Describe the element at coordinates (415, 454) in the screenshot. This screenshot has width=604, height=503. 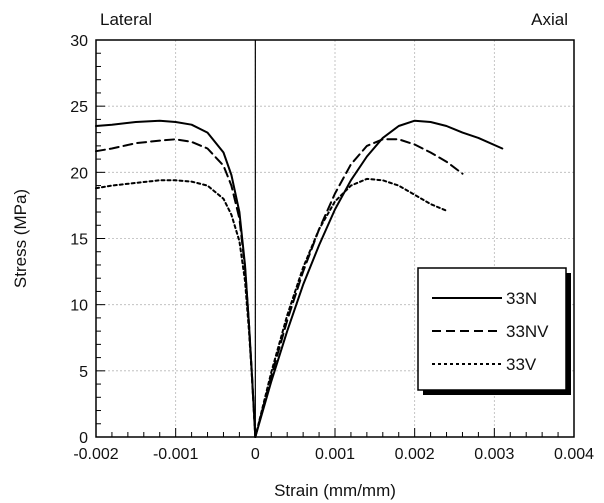
I see `x-tick-label: 0.002` at that location.